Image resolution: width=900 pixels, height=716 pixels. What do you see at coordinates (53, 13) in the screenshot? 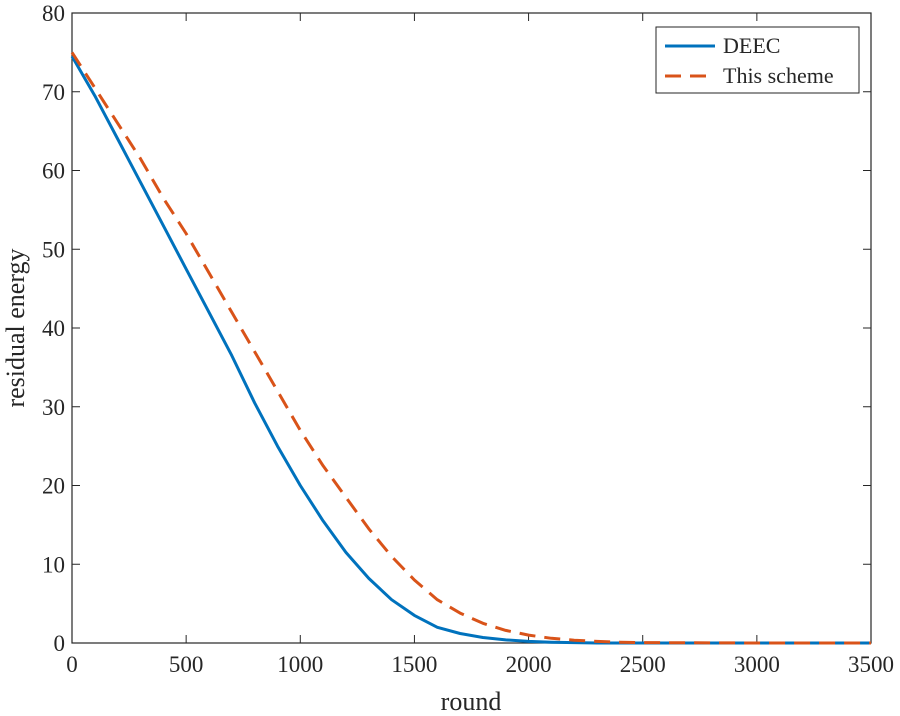
I see `y-tick-label: 80` at bounding box center [53, 13].